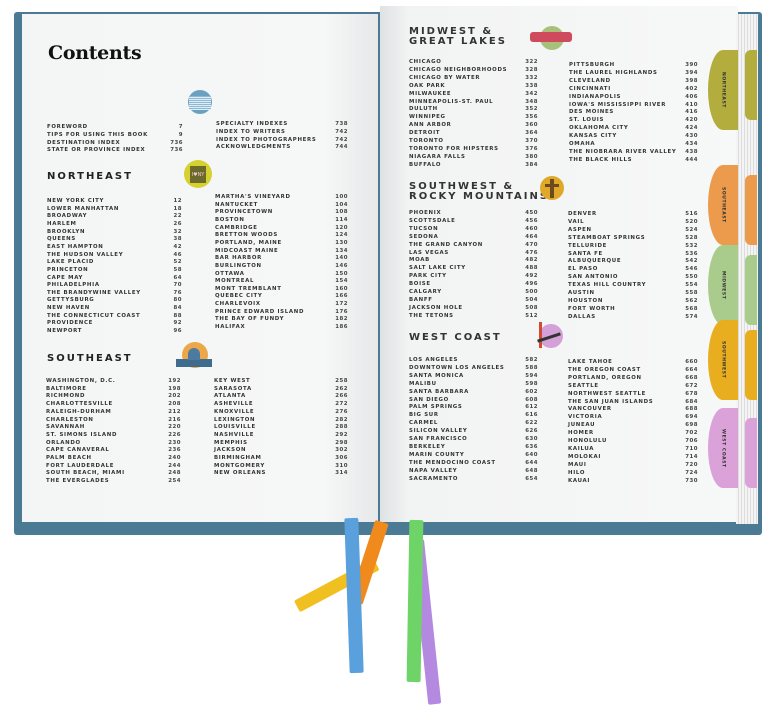 The width and height of the screenshot is (778, 720). Describe the element at coordinates (592, 65) in the screenshot. I see `midwest-entry: PITTSBURGH` at that location.